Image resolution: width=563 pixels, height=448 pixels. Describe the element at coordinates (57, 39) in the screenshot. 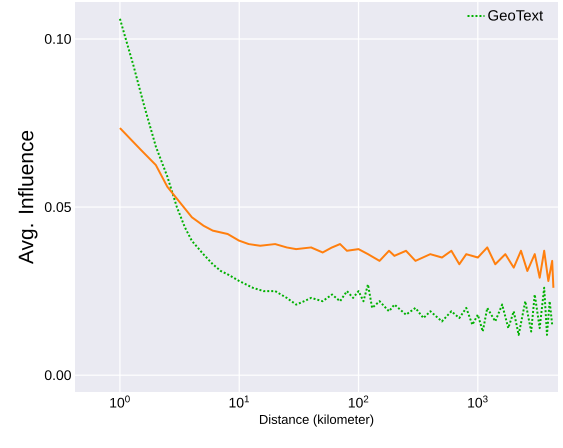

I see `y-tick-label: 0.10` at that location.